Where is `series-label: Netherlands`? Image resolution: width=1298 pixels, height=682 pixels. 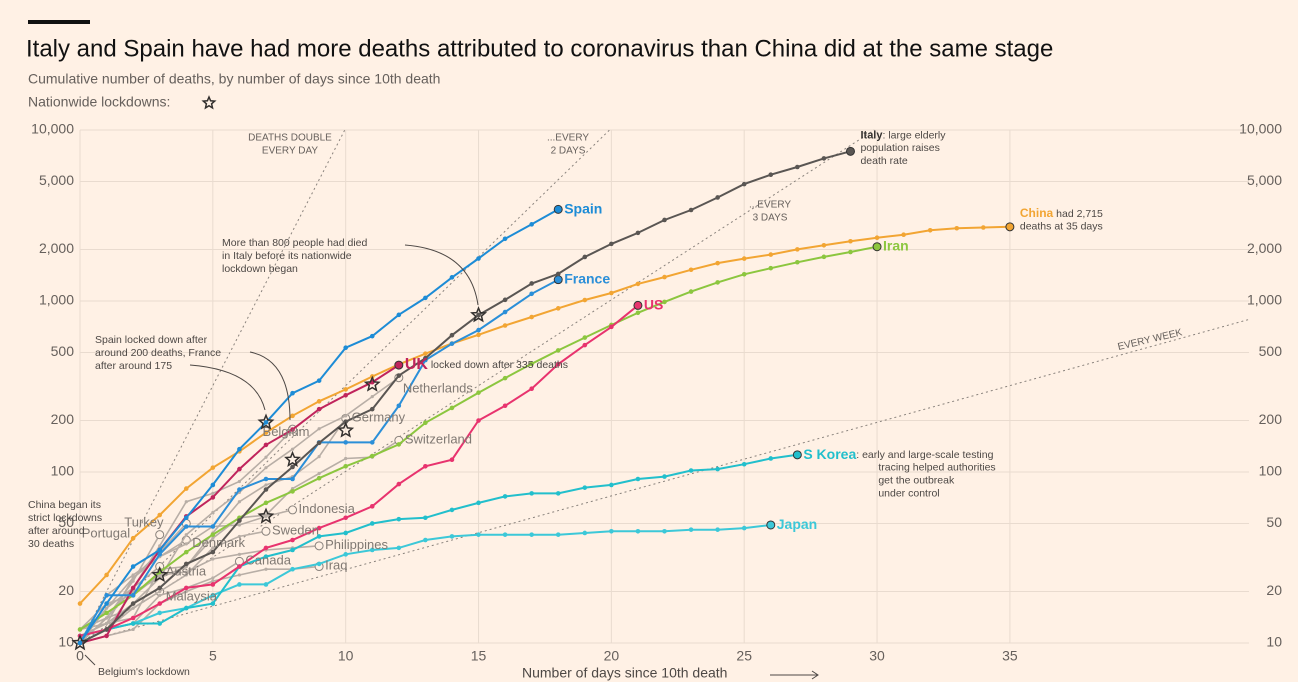 series-label: Netherlands is located at coordinates (438, 388).